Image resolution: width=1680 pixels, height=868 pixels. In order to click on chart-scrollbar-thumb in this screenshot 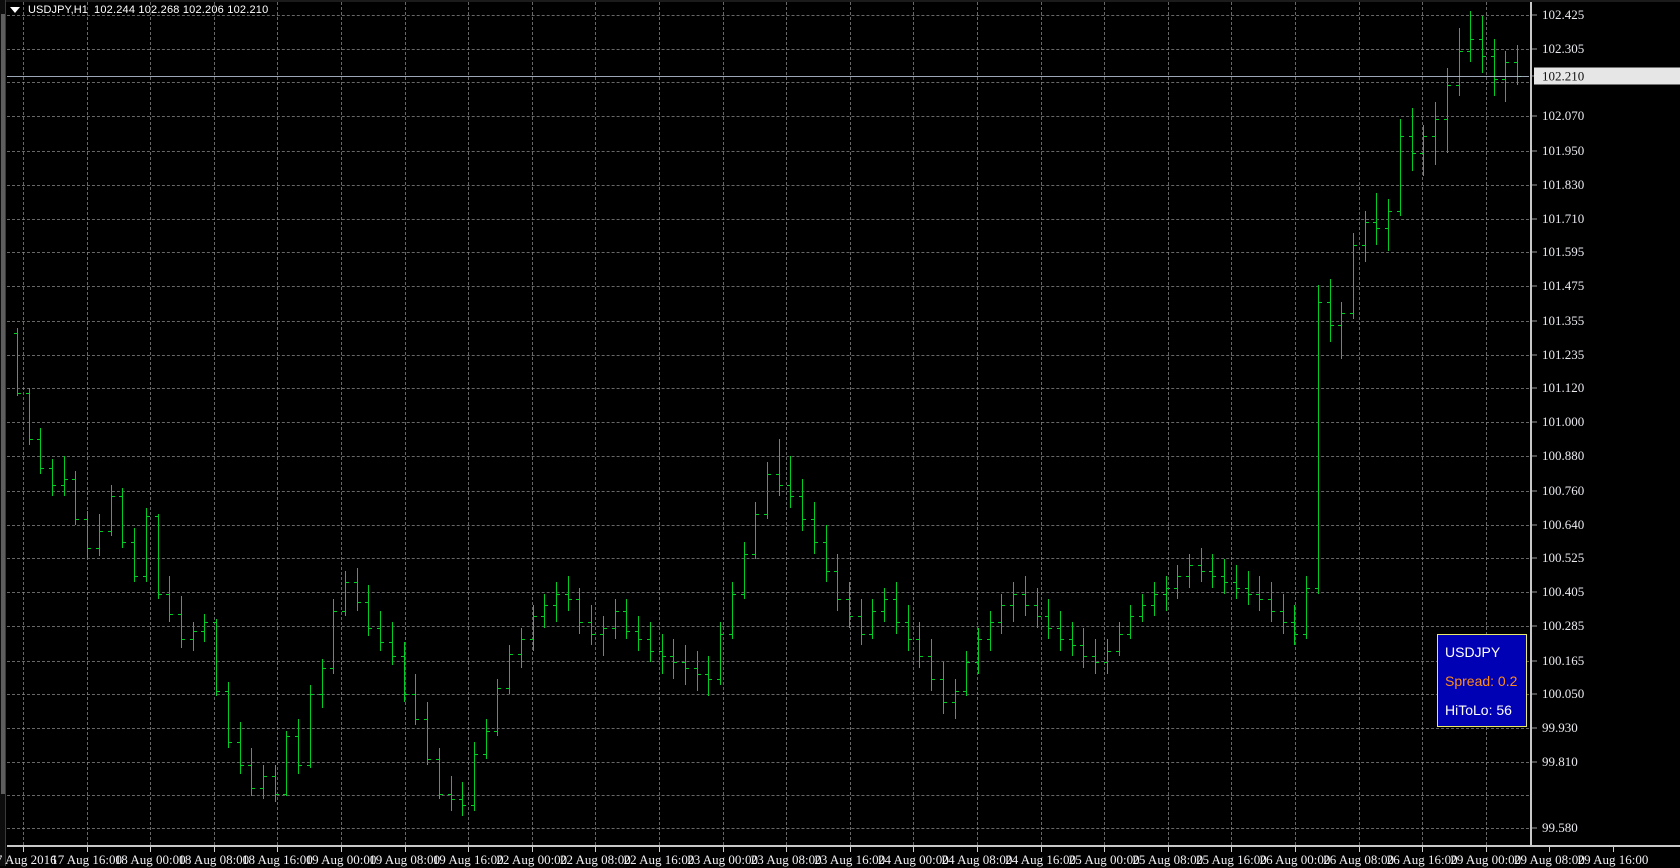, I will do `click(3, 404)`.